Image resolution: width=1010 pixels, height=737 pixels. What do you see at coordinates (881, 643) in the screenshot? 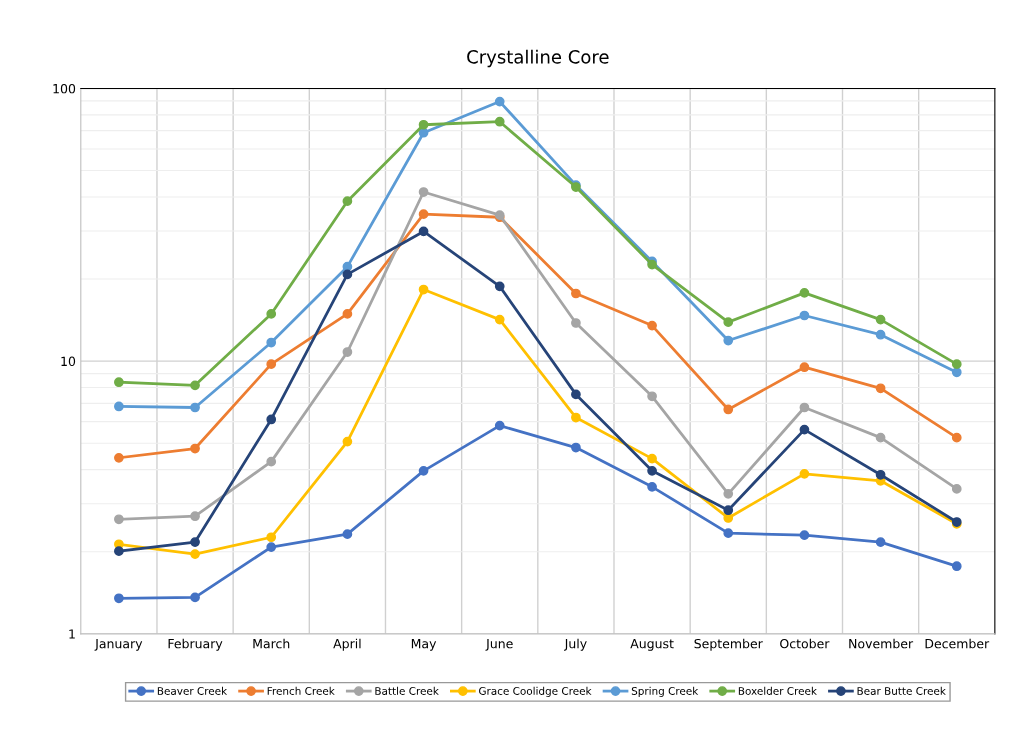
I see `x-tick-label: November` at bounding box center [881, 643].